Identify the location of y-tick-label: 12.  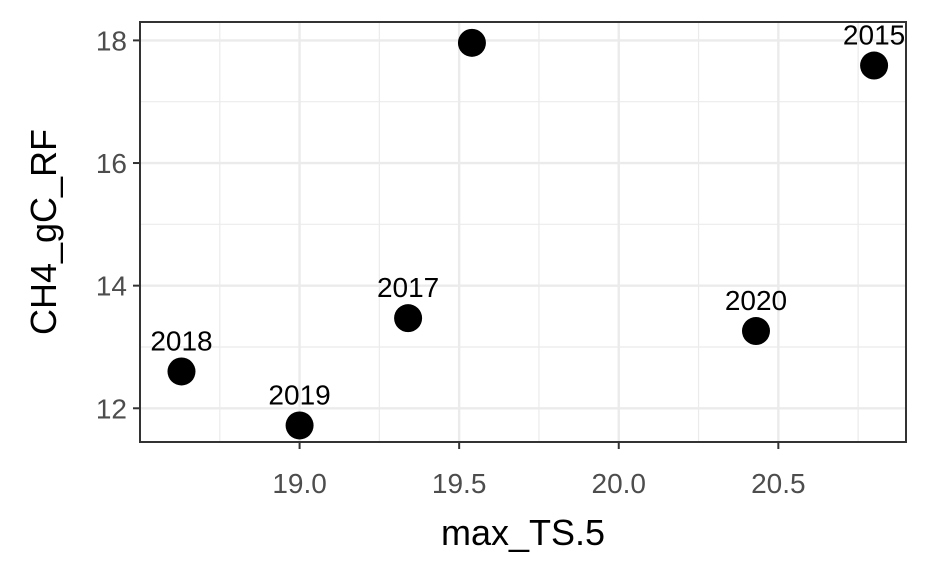
(111, 408).